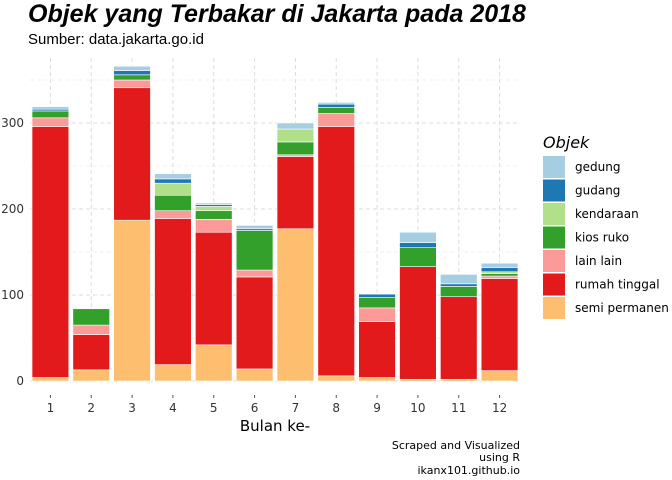  I want to click on x-axis-label: Bulan ke-, so click(275, 426).